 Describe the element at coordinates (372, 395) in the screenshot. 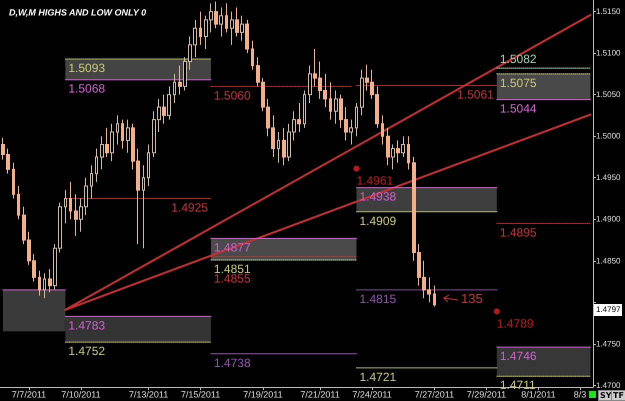

I see `x-tick-label: 7/24/2011` at that location.